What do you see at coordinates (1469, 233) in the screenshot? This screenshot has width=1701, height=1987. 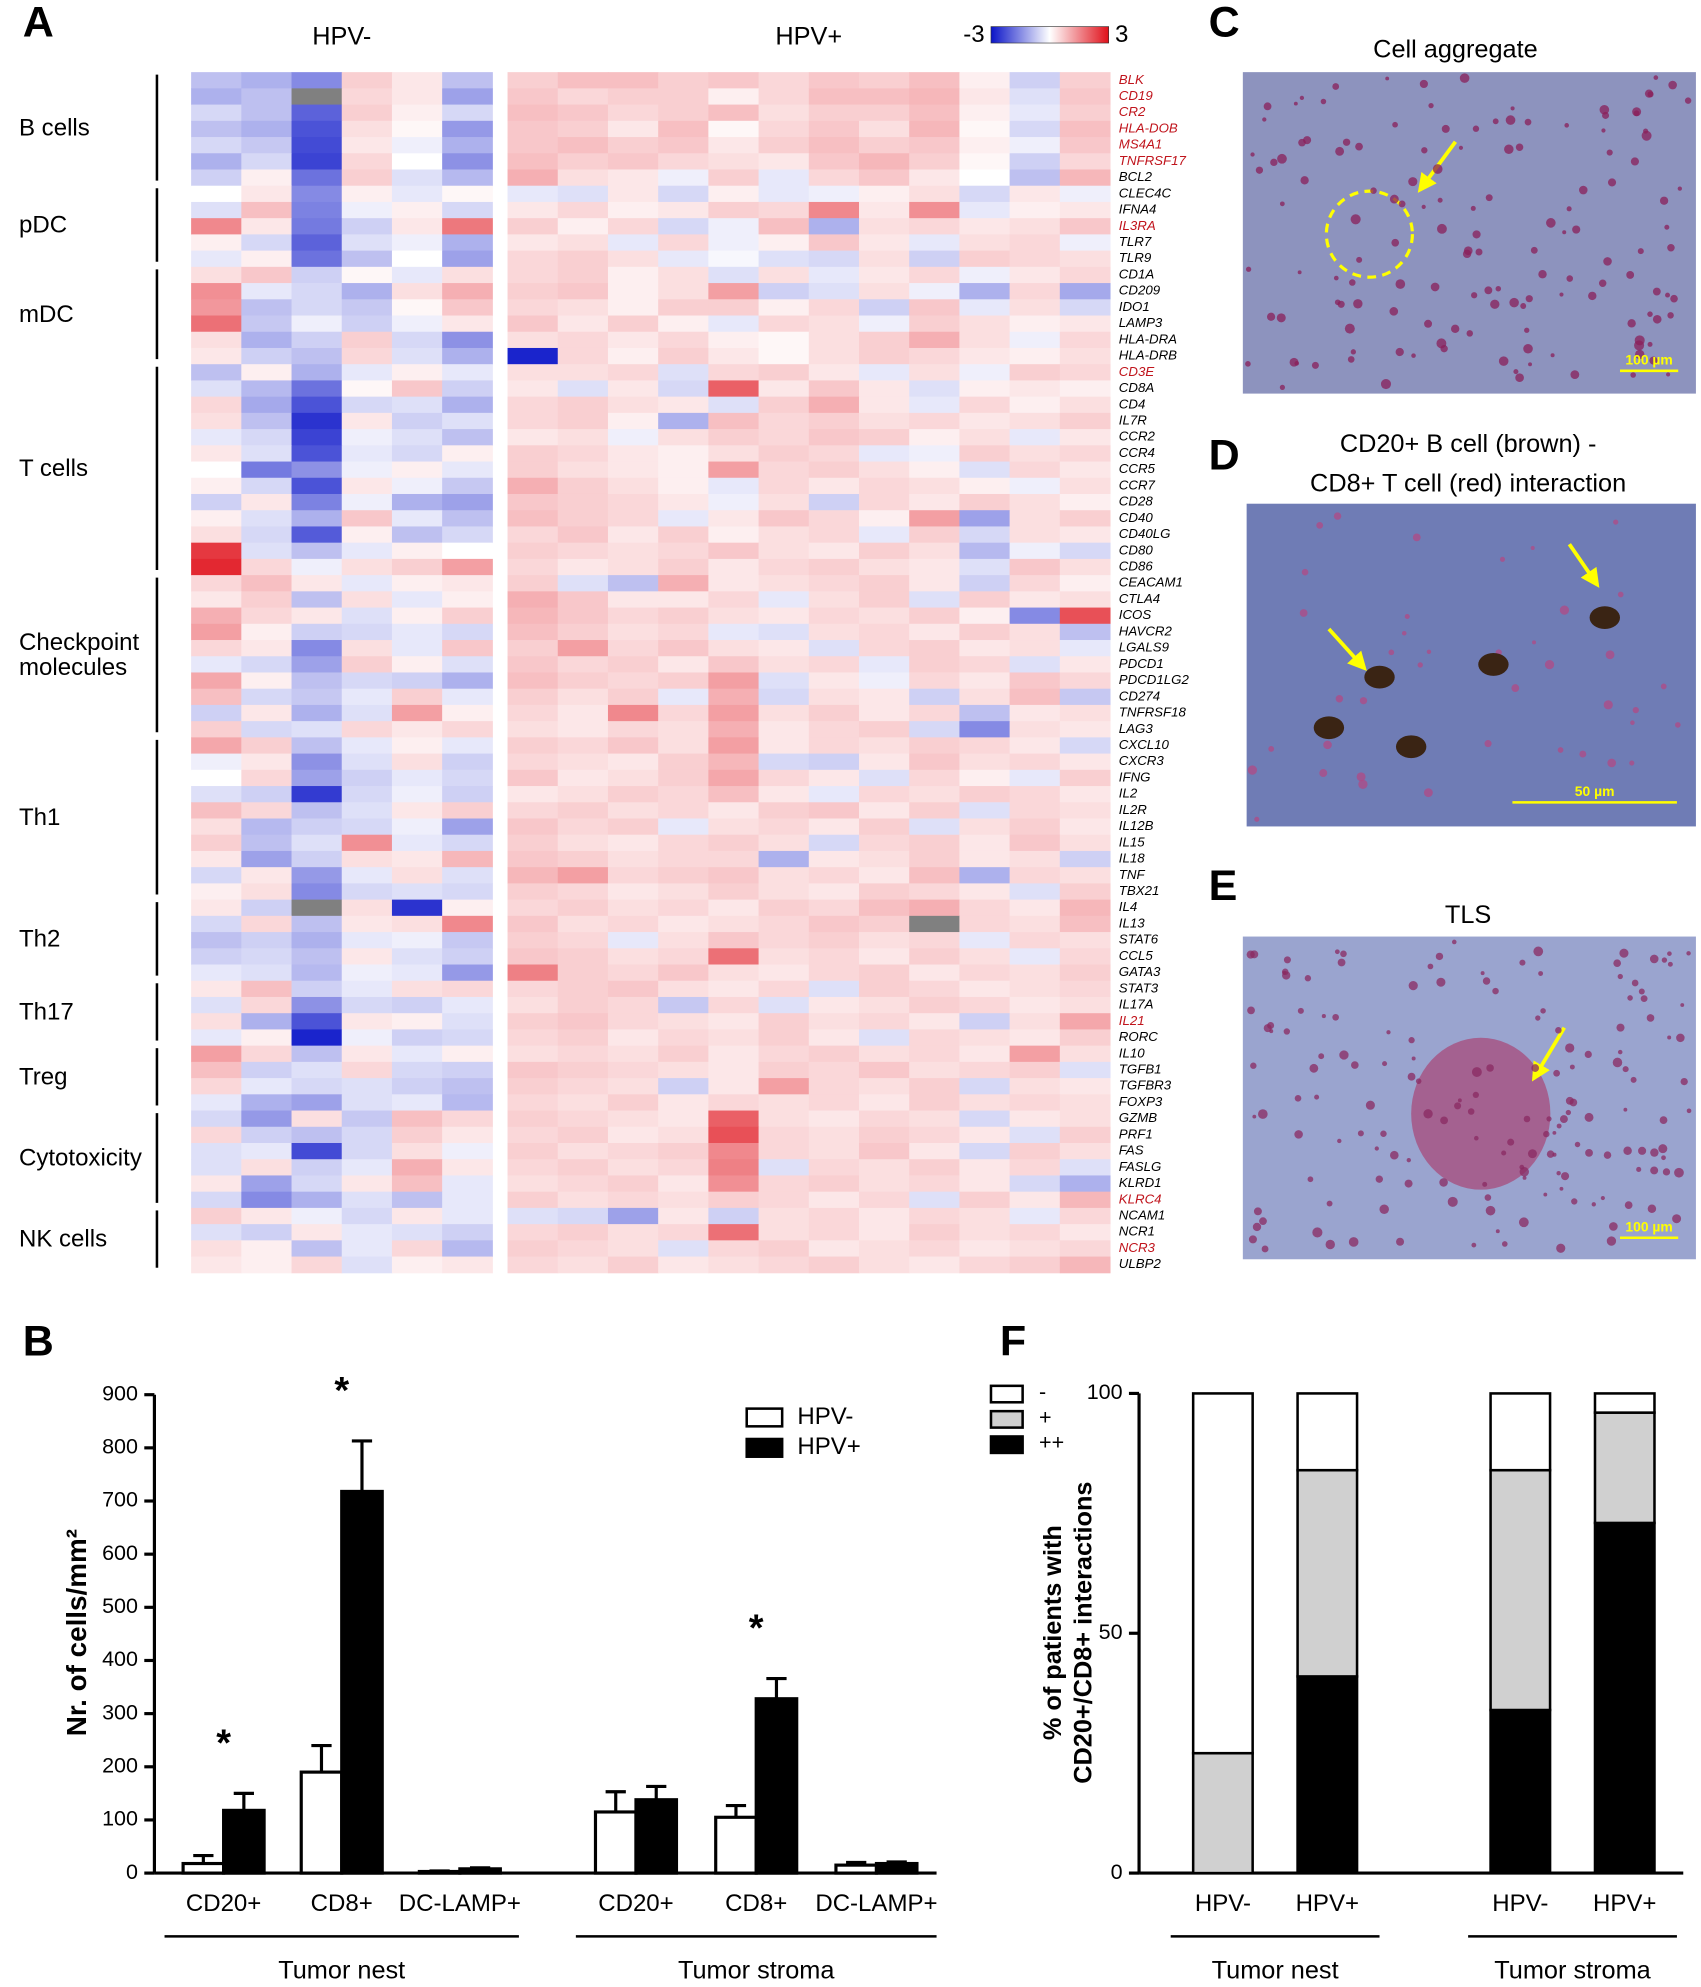 I see `micrograph-background` at bounding box center [1469, 233].